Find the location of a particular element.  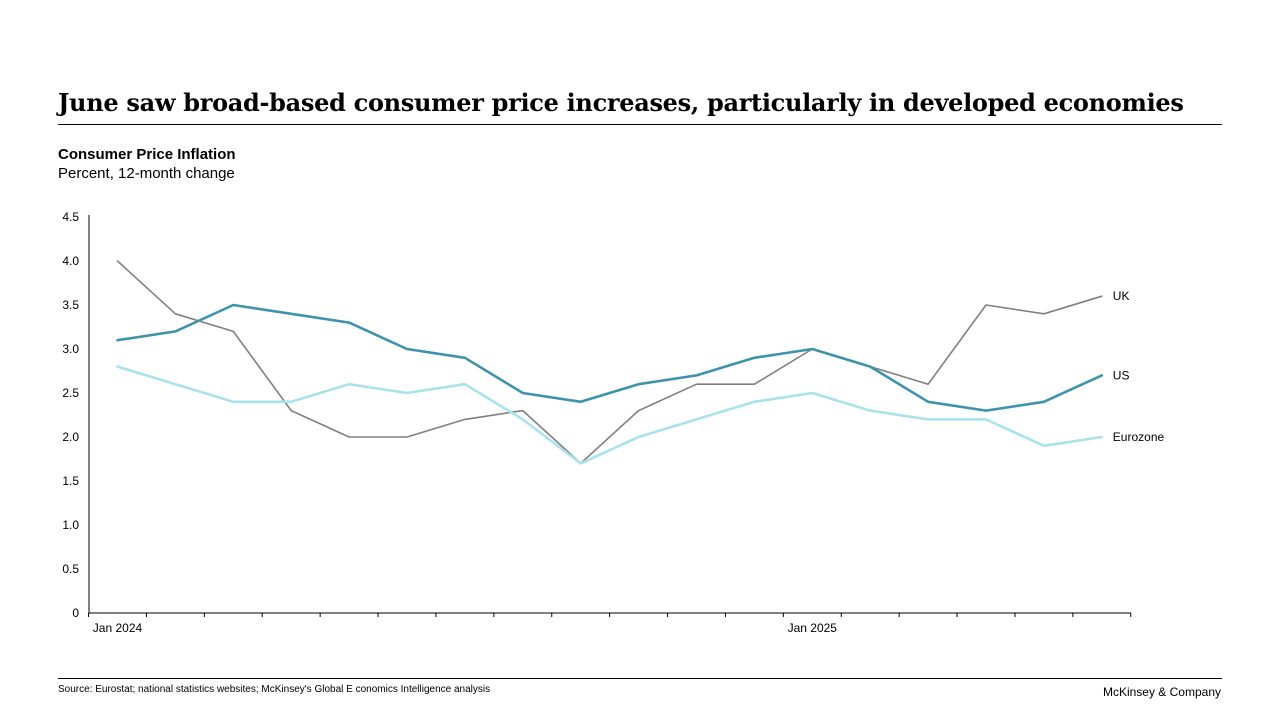

chart-title: Consumer Price Inflation is located at coordinates (147, 154).